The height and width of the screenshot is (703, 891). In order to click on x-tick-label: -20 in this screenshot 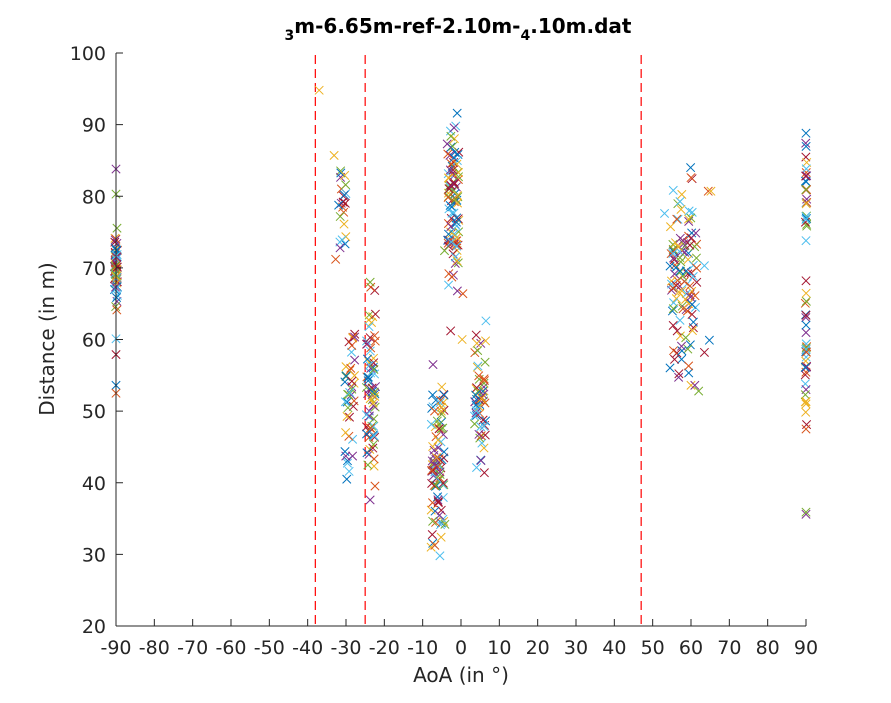, I will do `click(384, 648)`.